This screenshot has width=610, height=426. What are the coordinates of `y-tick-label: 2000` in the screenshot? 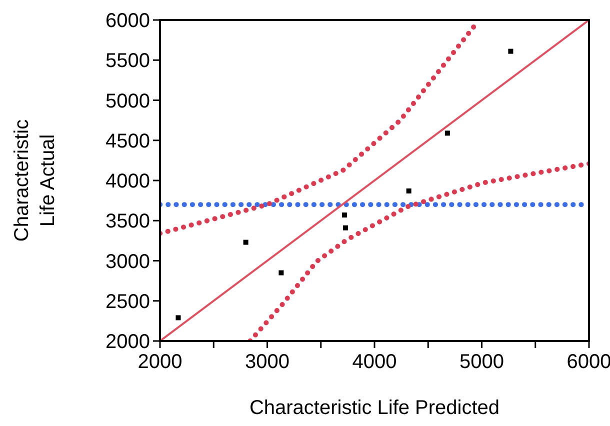 It's located at (128, 342).